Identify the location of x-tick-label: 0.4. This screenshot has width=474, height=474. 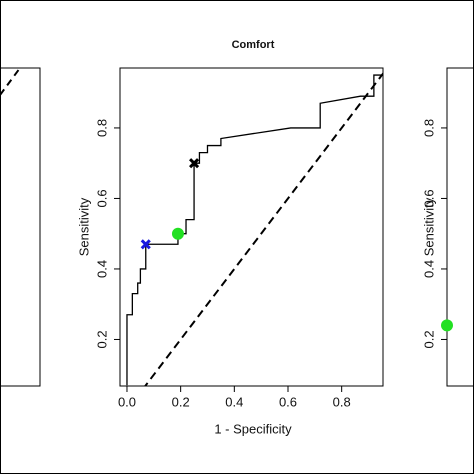
(234, 401).